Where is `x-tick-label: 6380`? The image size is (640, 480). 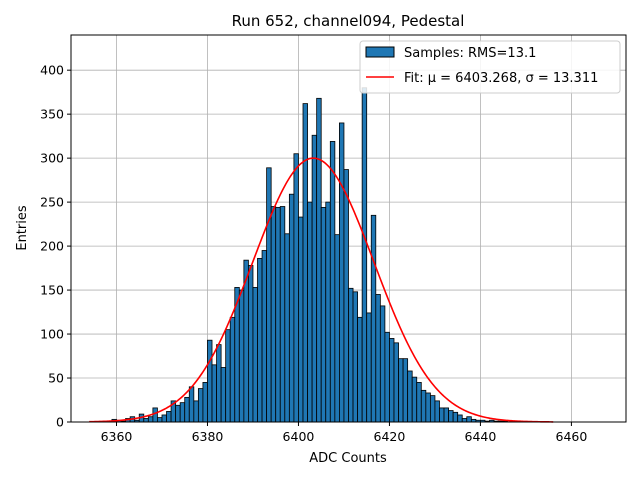 x-tick-label: 6380 is located at coordinates (208, 436).